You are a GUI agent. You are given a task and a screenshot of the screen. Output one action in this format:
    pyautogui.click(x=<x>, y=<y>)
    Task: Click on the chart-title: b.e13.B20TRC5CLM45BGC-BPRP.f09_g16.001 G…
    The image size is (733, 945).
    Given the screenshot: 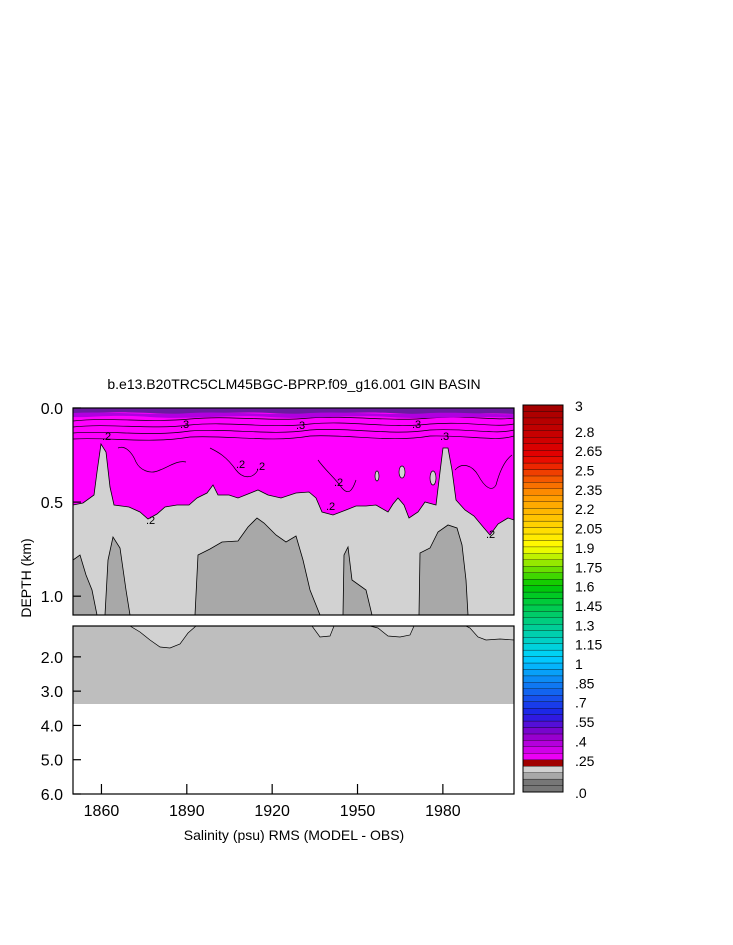 What is the action you would take?
    pyautogui.click(x=293, y=384)
    